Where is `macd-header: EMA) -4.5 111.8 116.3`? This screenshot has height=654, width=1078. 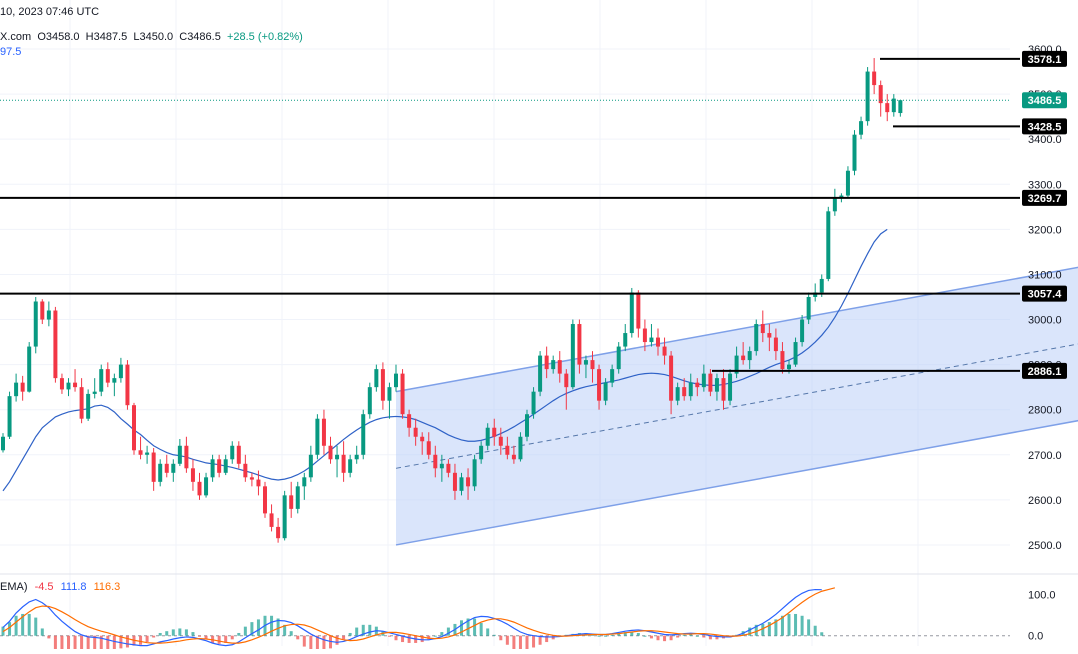
macd-header: EMA) -4.5 111.8 116.3 is located at coordinates (60, 587).